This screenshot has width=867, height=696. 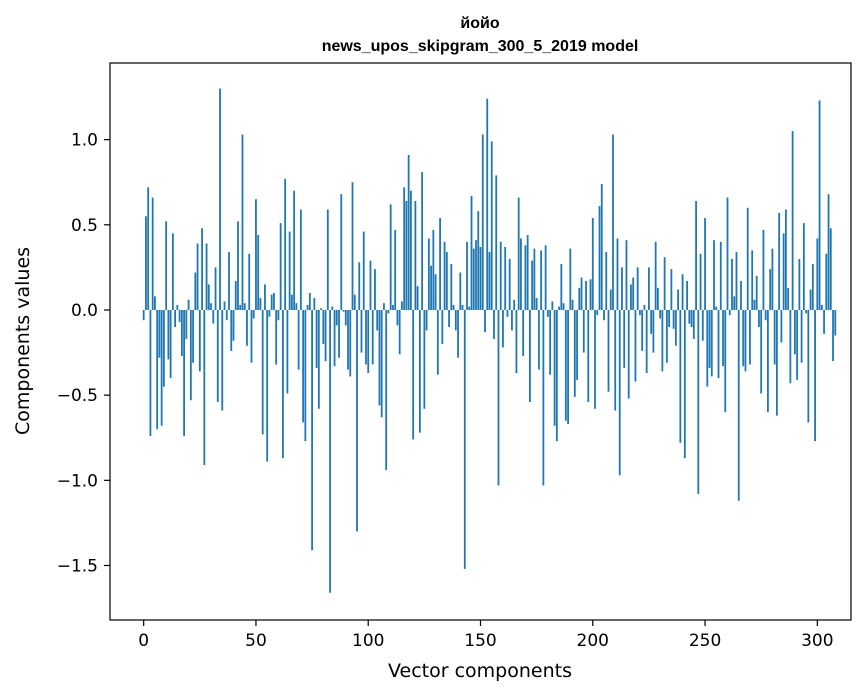 What do you see at coordinates (705, 641) in the screenshot?
I see `x-tick-label: 250` at bounding box center [705, 641].